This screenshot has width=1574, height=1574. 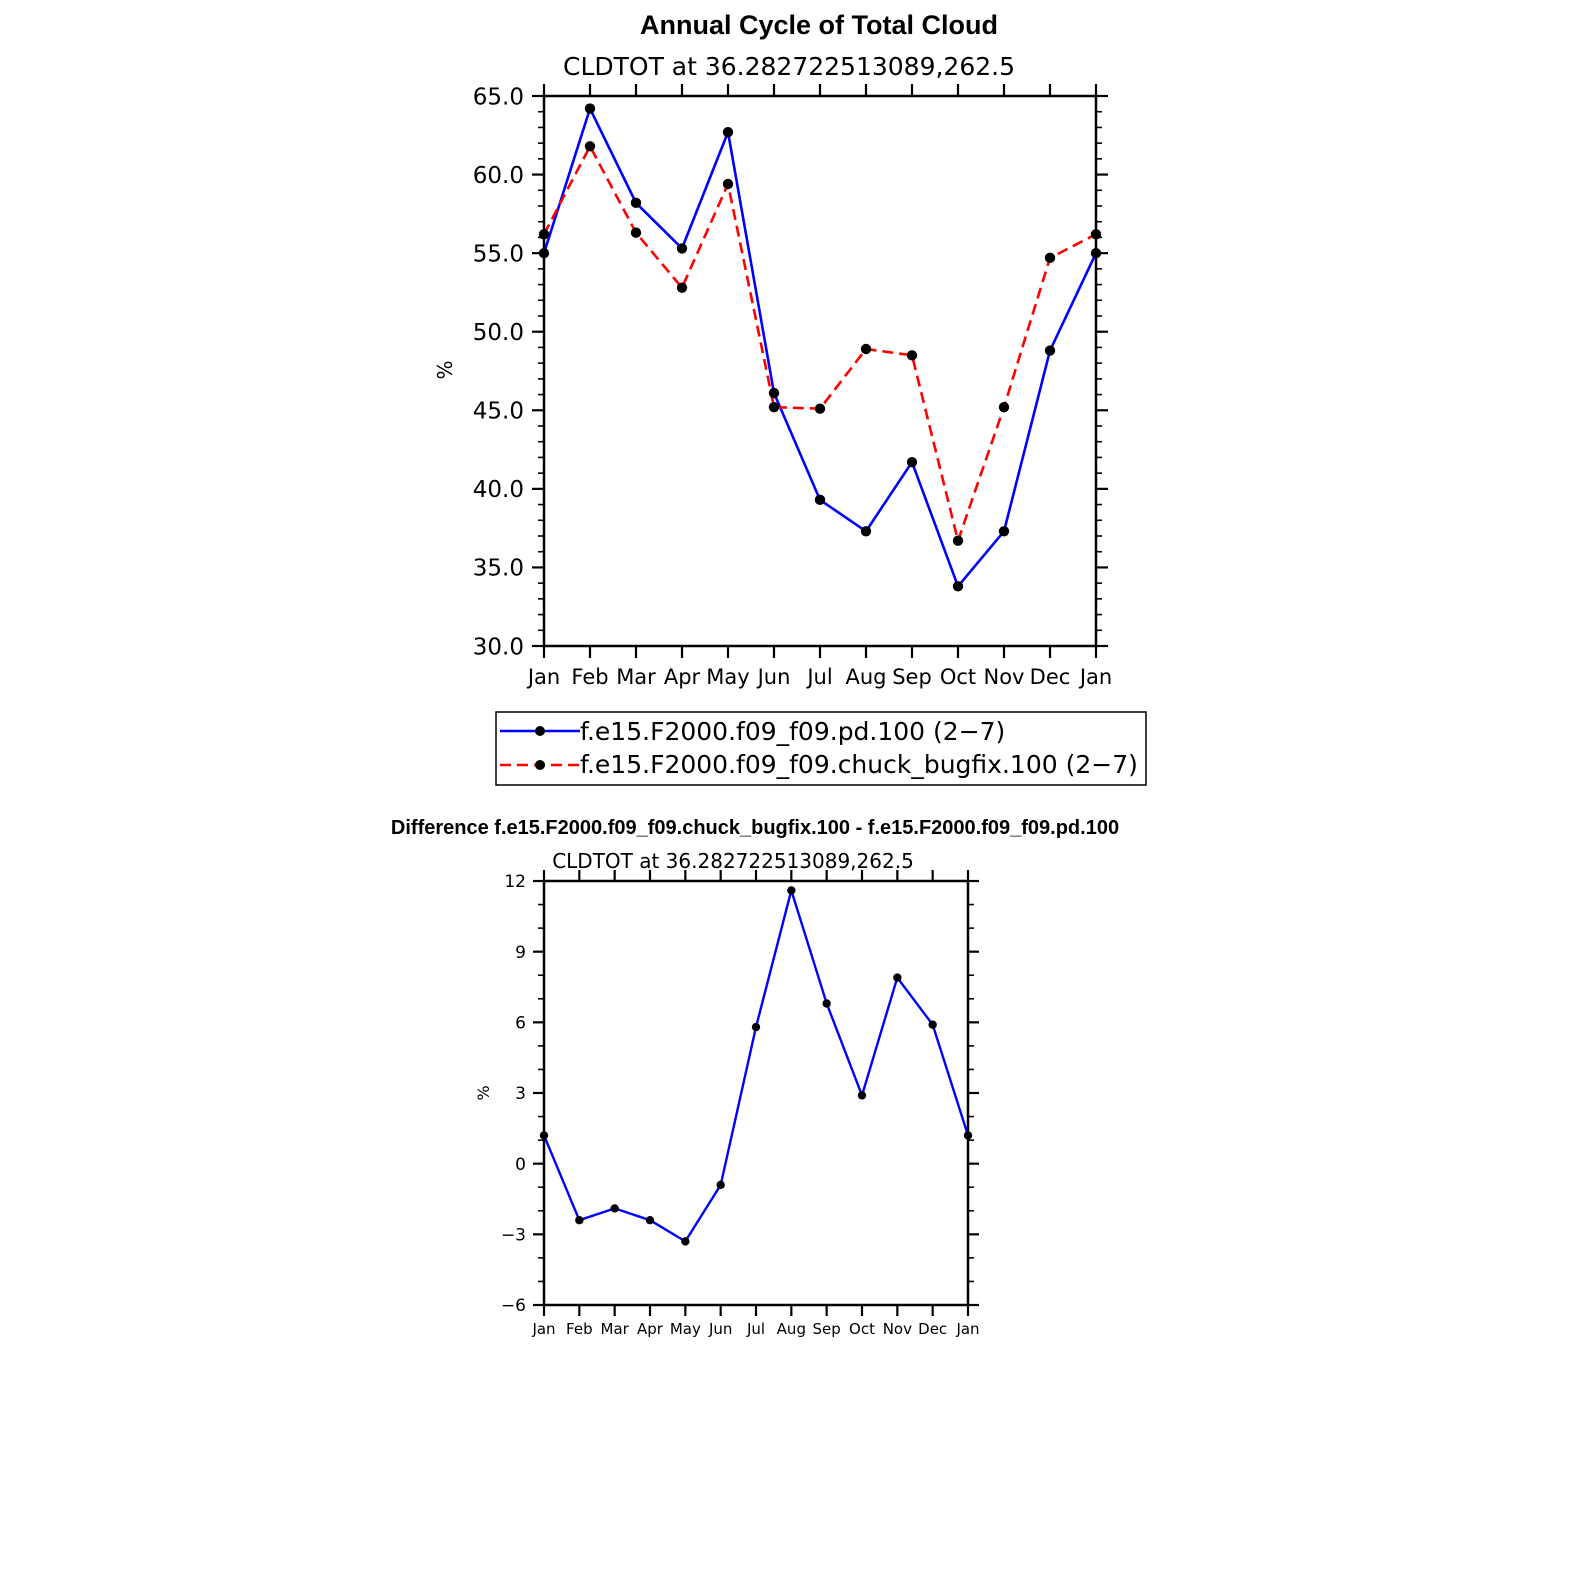 I want to click on y-tick-label: 12, so click(x=515, y=882).